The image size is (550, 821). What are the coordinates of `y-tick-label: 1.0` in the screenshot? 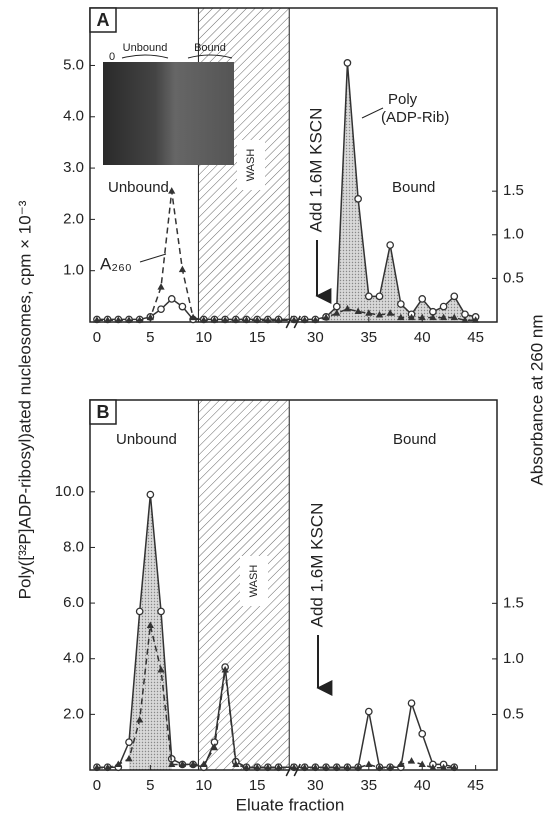 It's located at (73, 270).